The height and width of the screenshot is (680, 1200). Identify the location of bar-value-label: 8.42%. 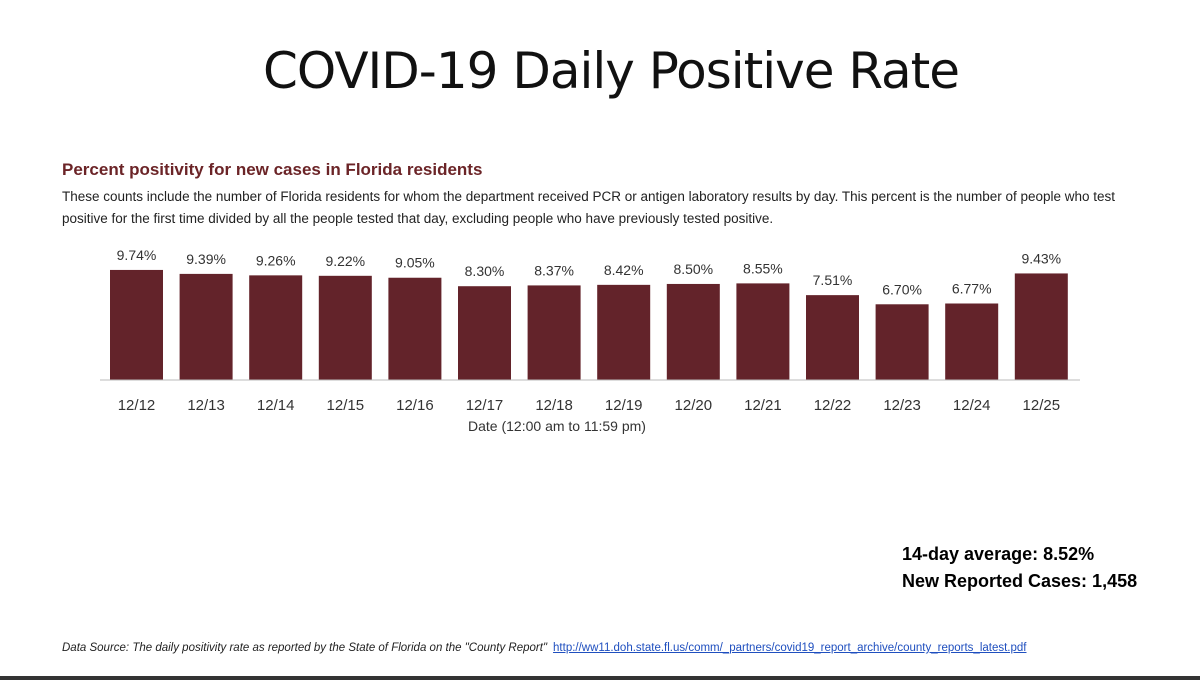
(624, 270).